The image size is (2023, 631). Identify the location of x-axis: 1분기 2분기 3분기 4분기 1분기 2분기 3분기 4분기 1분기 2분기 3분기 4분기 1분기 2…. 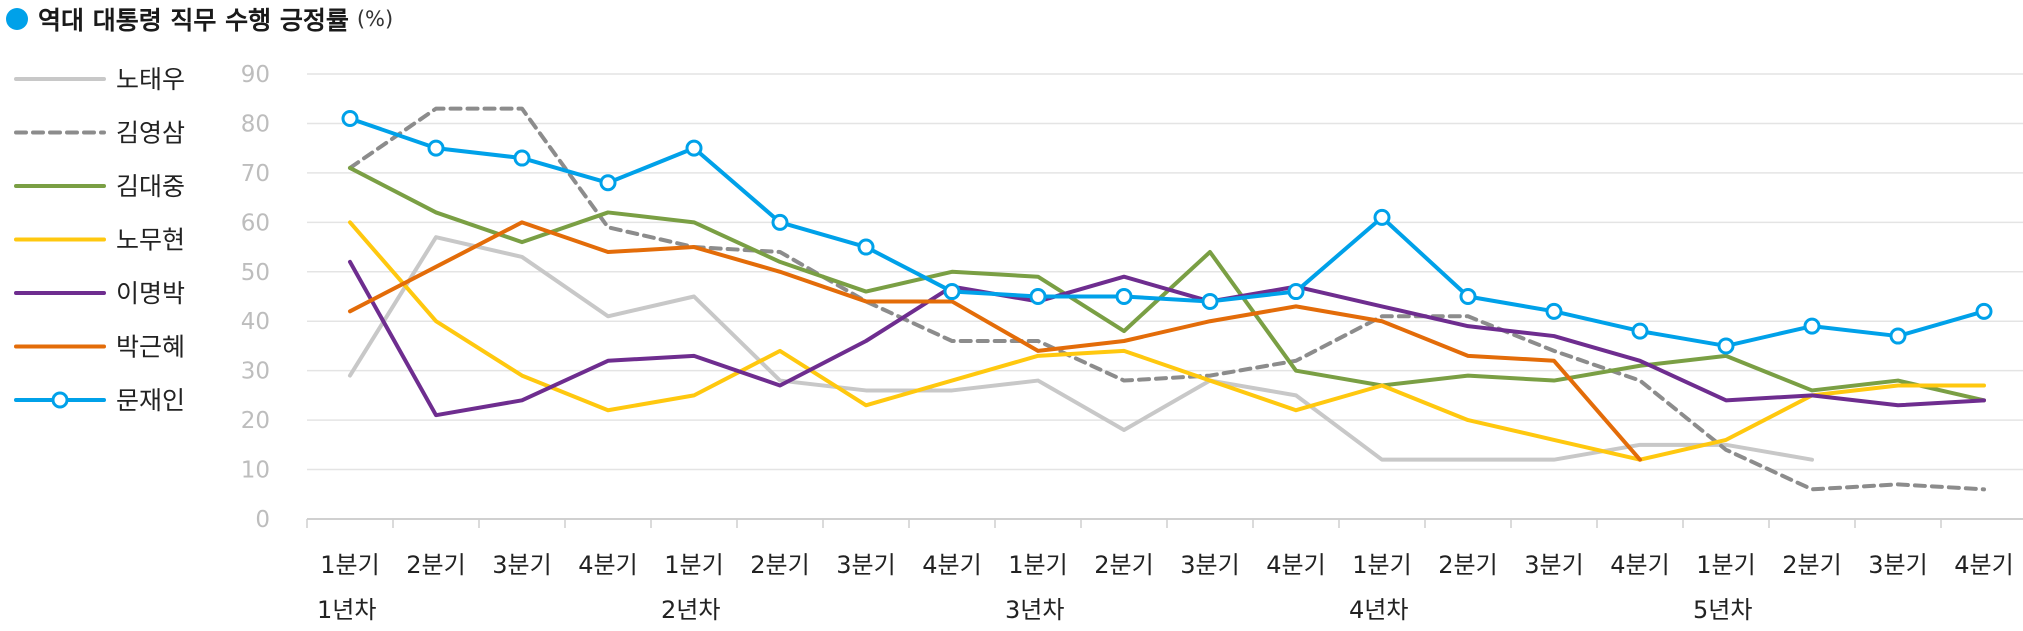
(1160, 571).